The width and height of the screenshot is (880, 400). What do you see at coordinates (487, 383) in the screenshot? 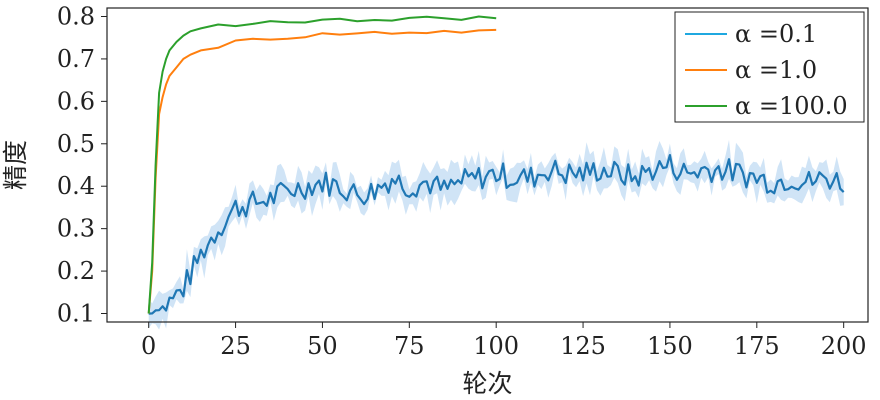
I see `x-axis-label: 轮次` at bounding box center [487, 383].